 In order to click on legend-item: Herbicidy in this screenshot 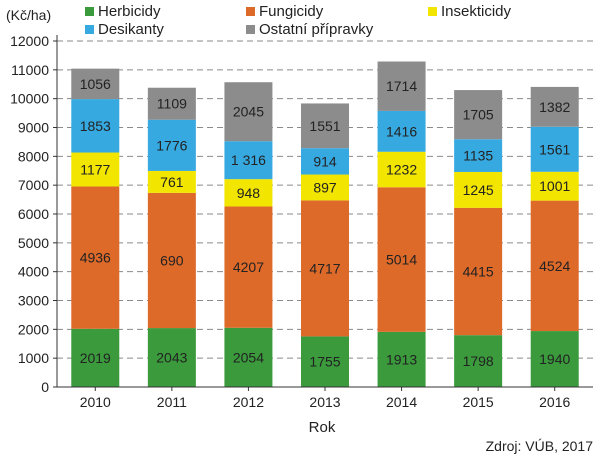, I will do `click(123, 11)`.